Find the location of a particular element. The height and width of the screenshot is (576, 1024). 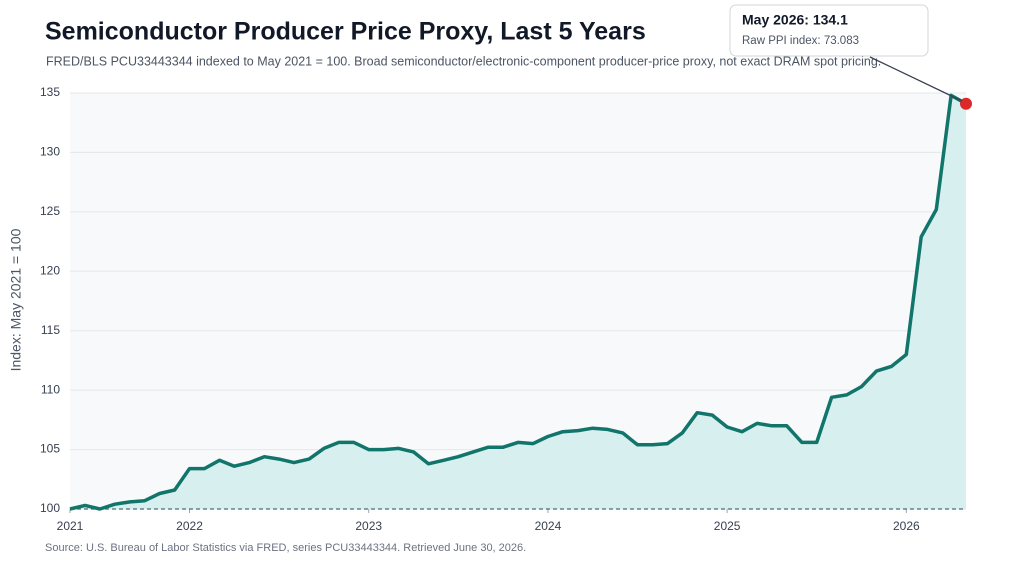

y-axis-label: Index: May 2021 = 100 is located at coordinates (16, 299).